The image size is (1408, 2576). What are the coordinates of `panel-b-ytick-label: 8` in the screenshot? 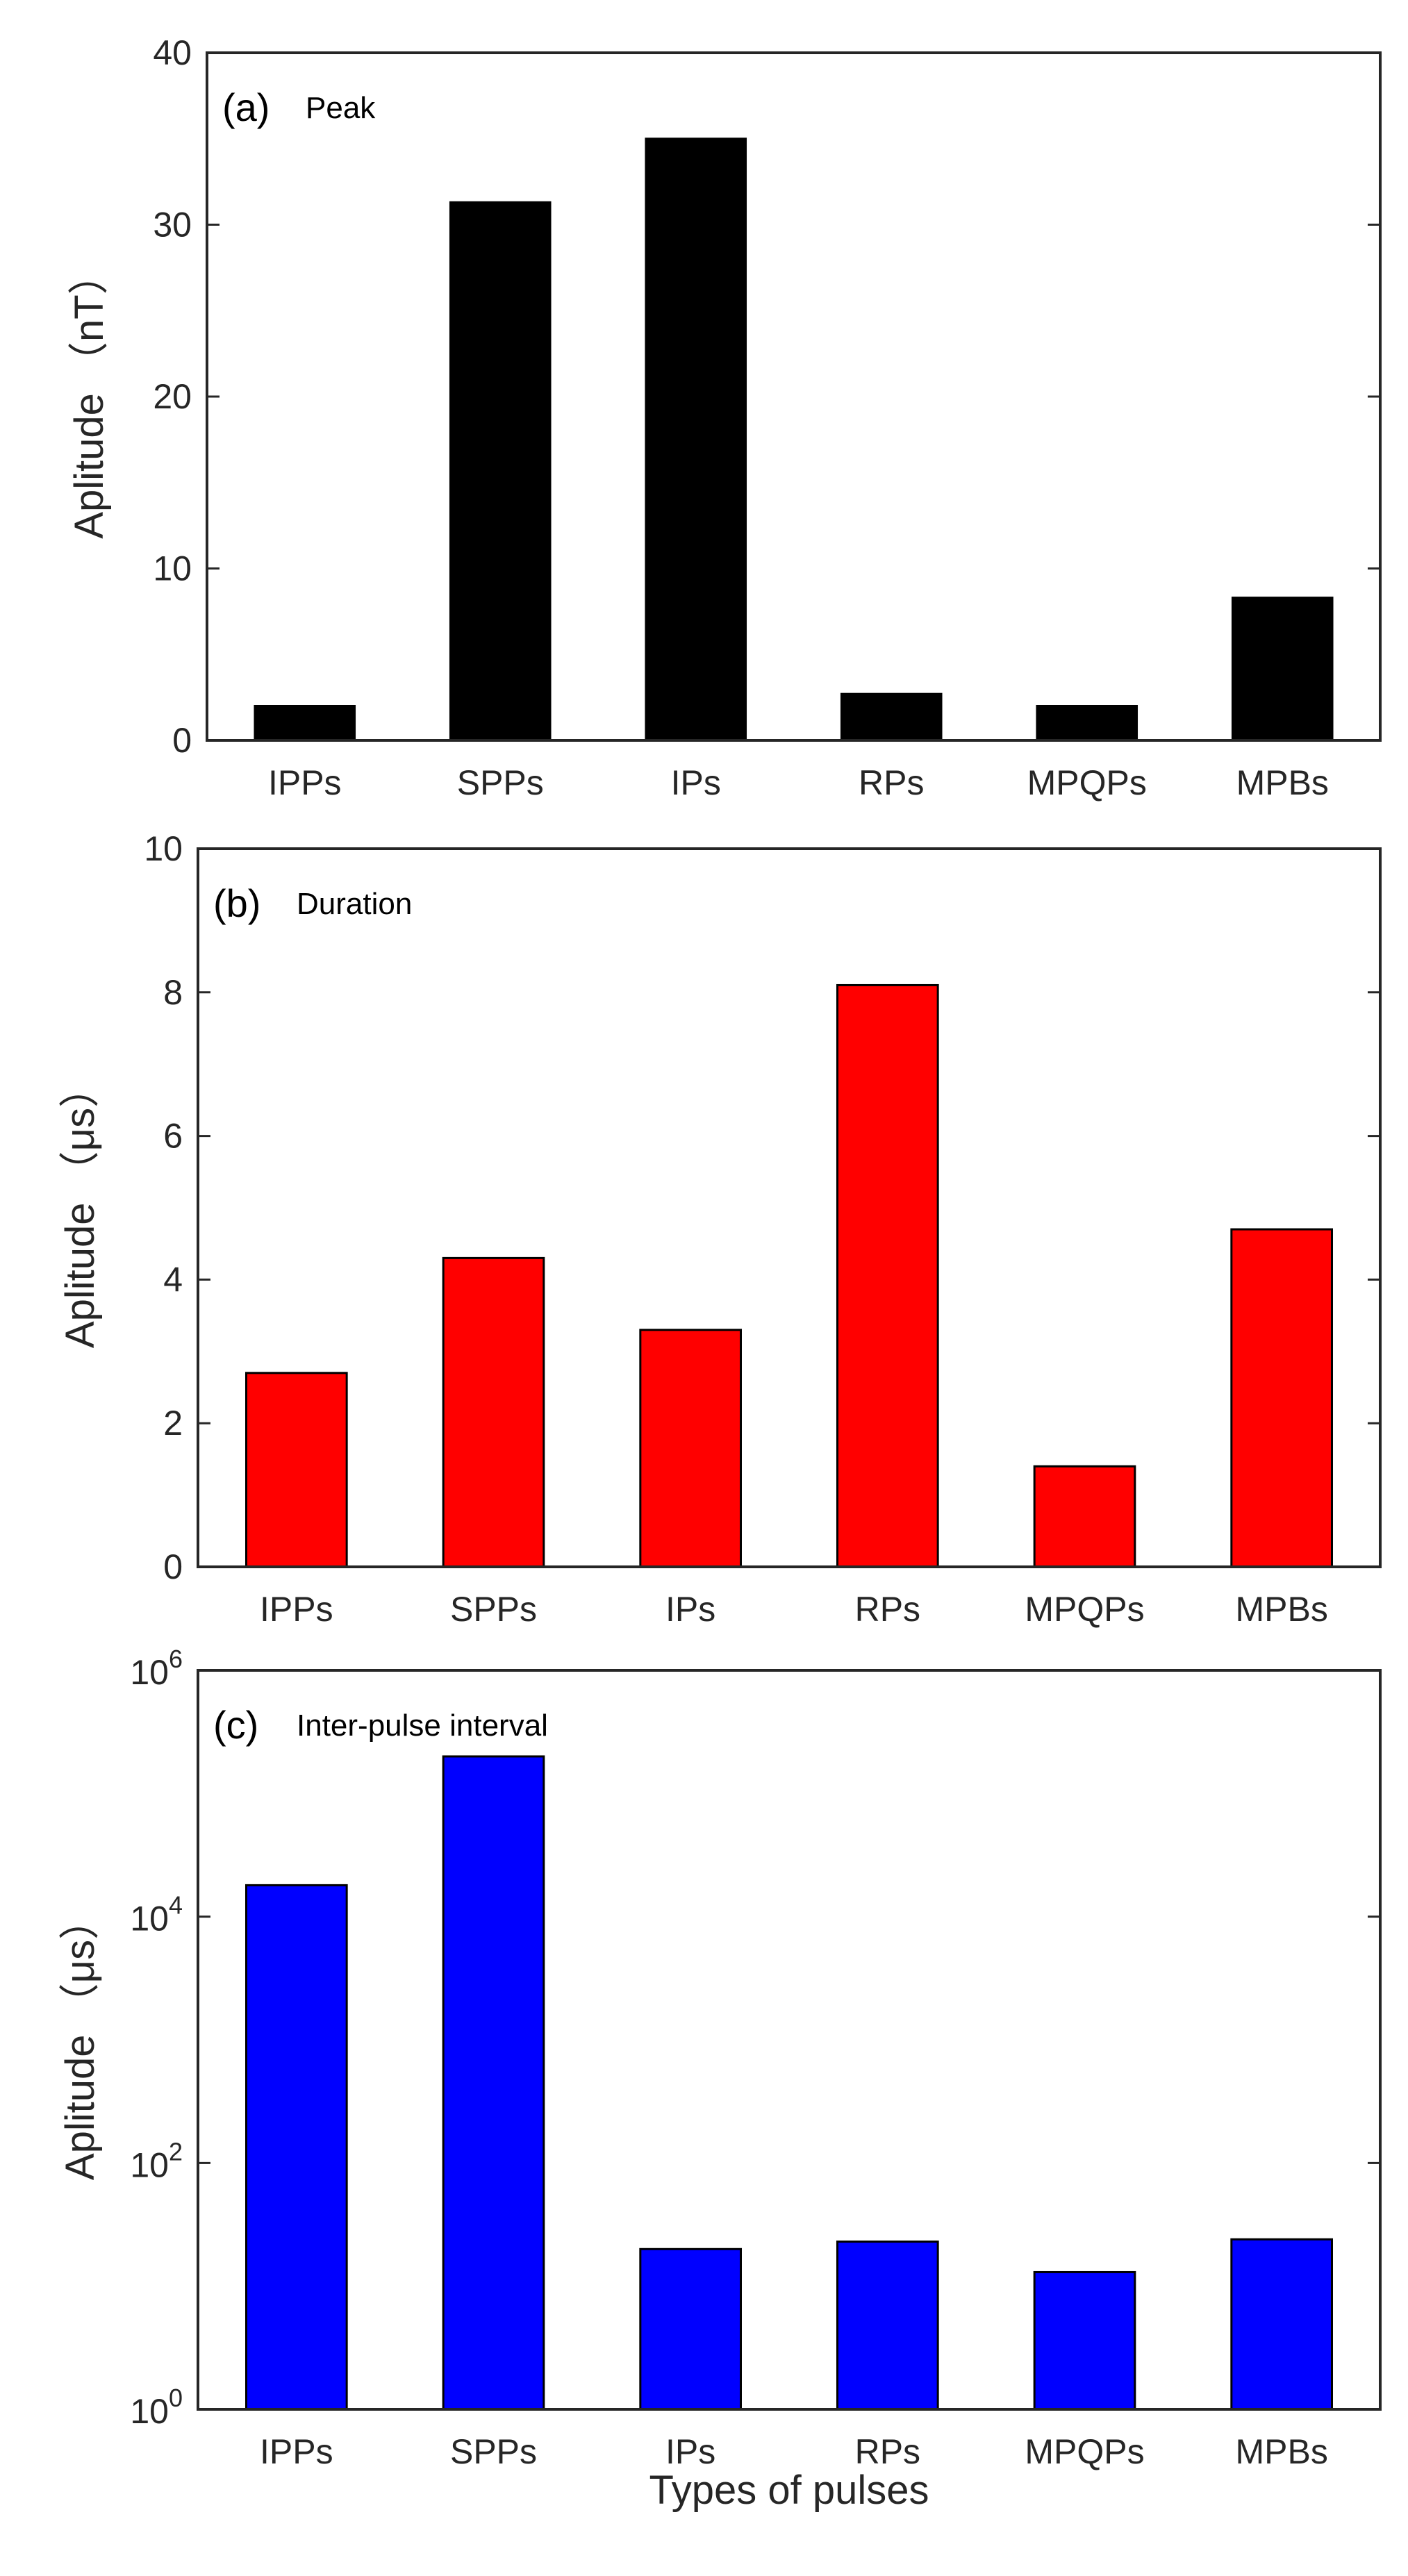 It's located at (173, 992).